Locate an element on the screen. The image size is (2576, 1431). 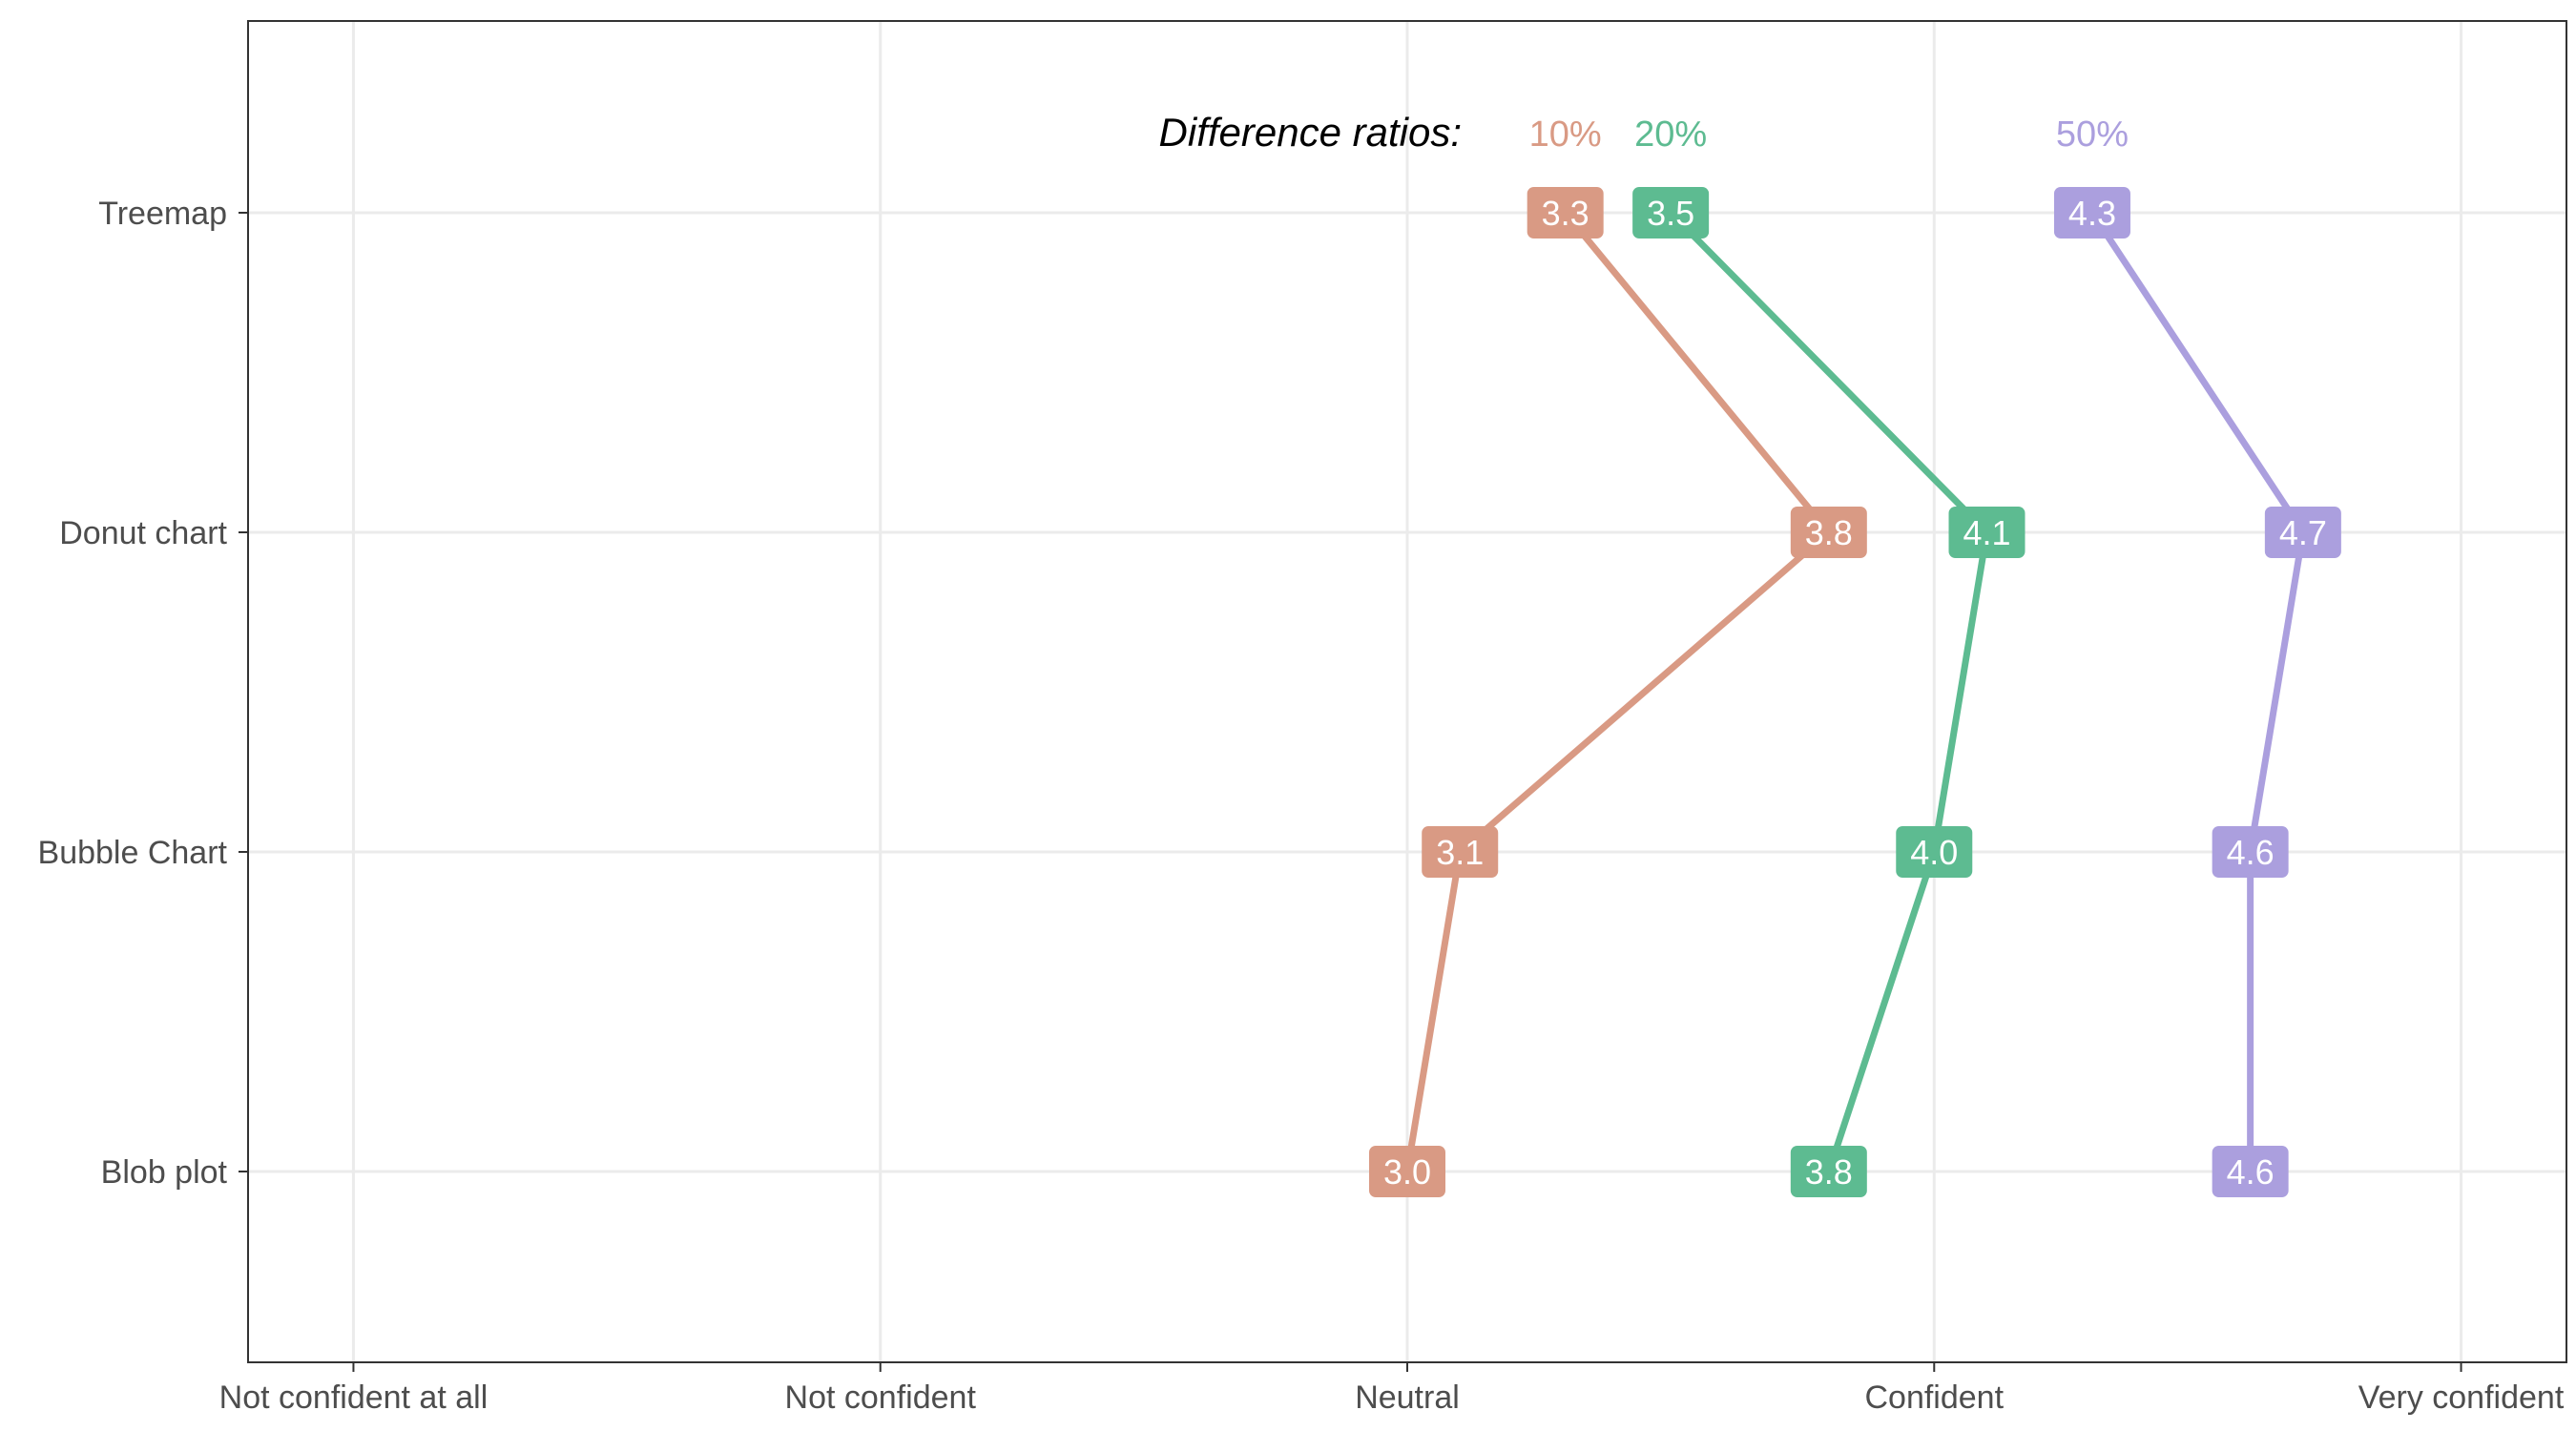
point-label-text: 3.1 is located at coordinates (1460, 852).